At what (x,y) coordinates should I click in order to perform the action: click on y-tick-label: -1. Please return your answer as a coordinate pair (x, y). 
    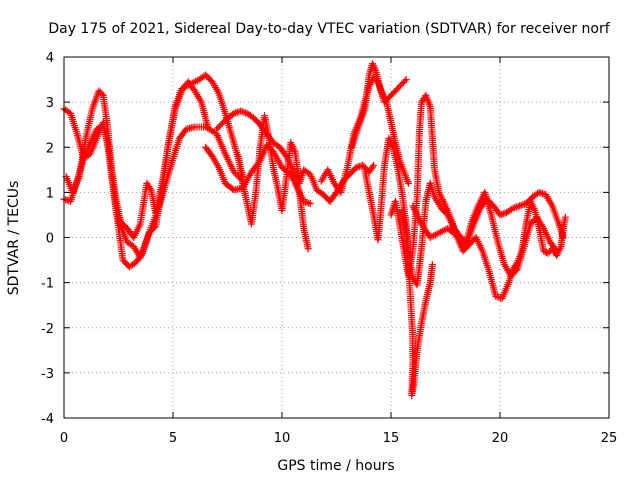
    Looking at the image, I should click on (47, 284).